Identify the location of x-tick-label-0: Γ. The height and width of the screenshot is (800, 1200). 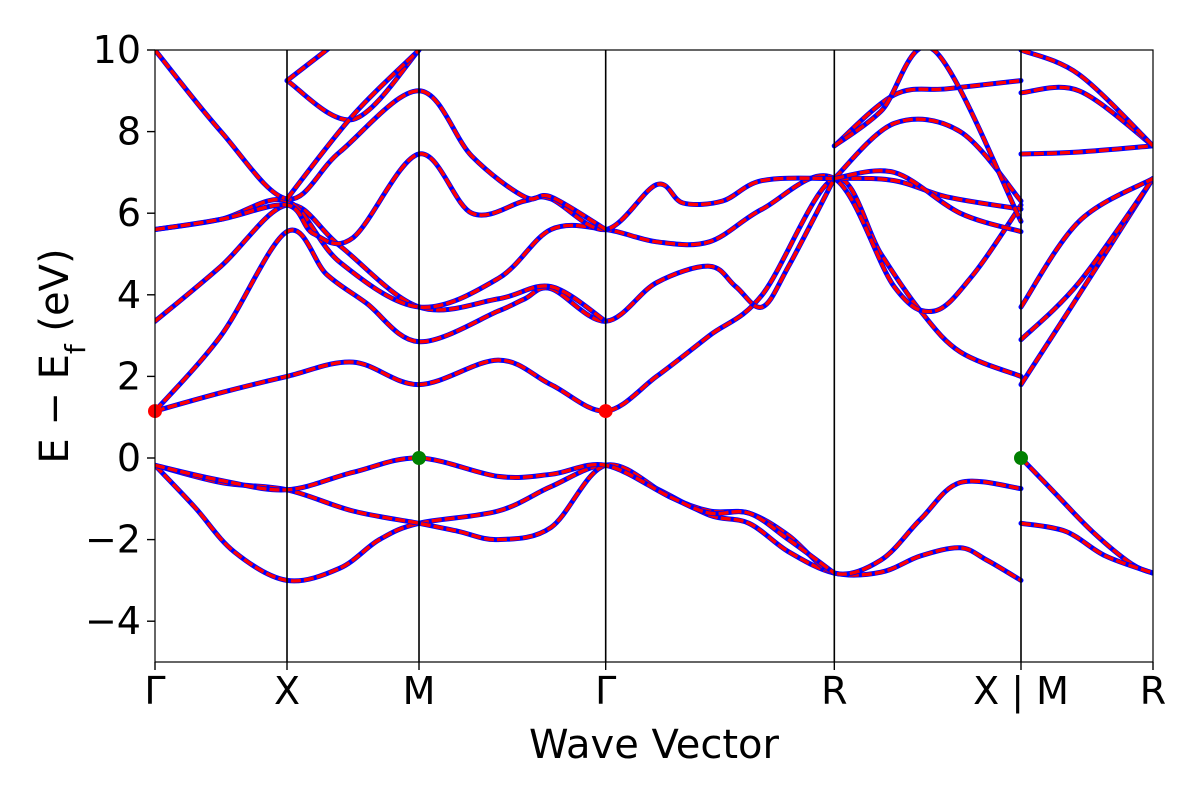
(154, 691).